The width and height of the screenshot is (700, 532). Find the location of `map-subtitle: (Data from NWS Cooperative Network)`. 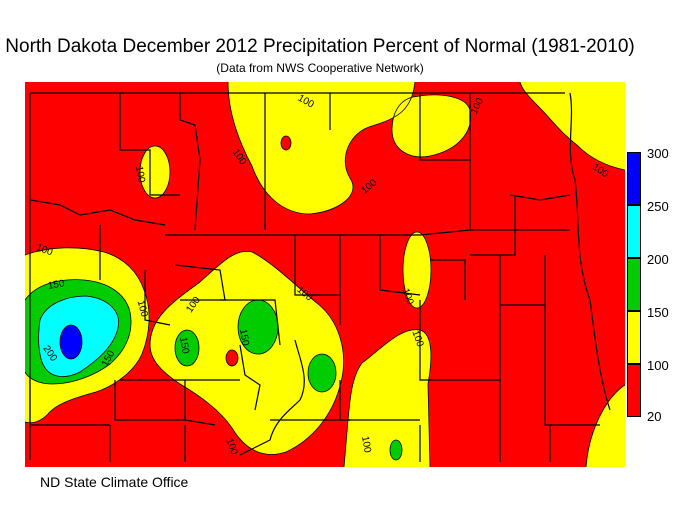

map-subtitle: (Data from NWS Cooperative Network) is located at coordinates (320, 68).